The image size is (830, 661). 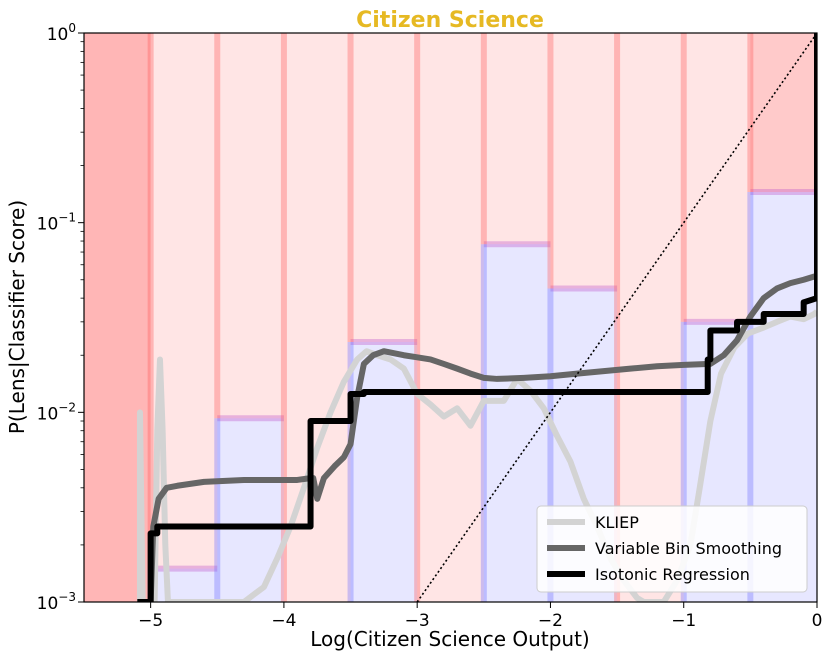 I want to click on y-tick-label-1: 10⁻², so click(x=56, y=412).